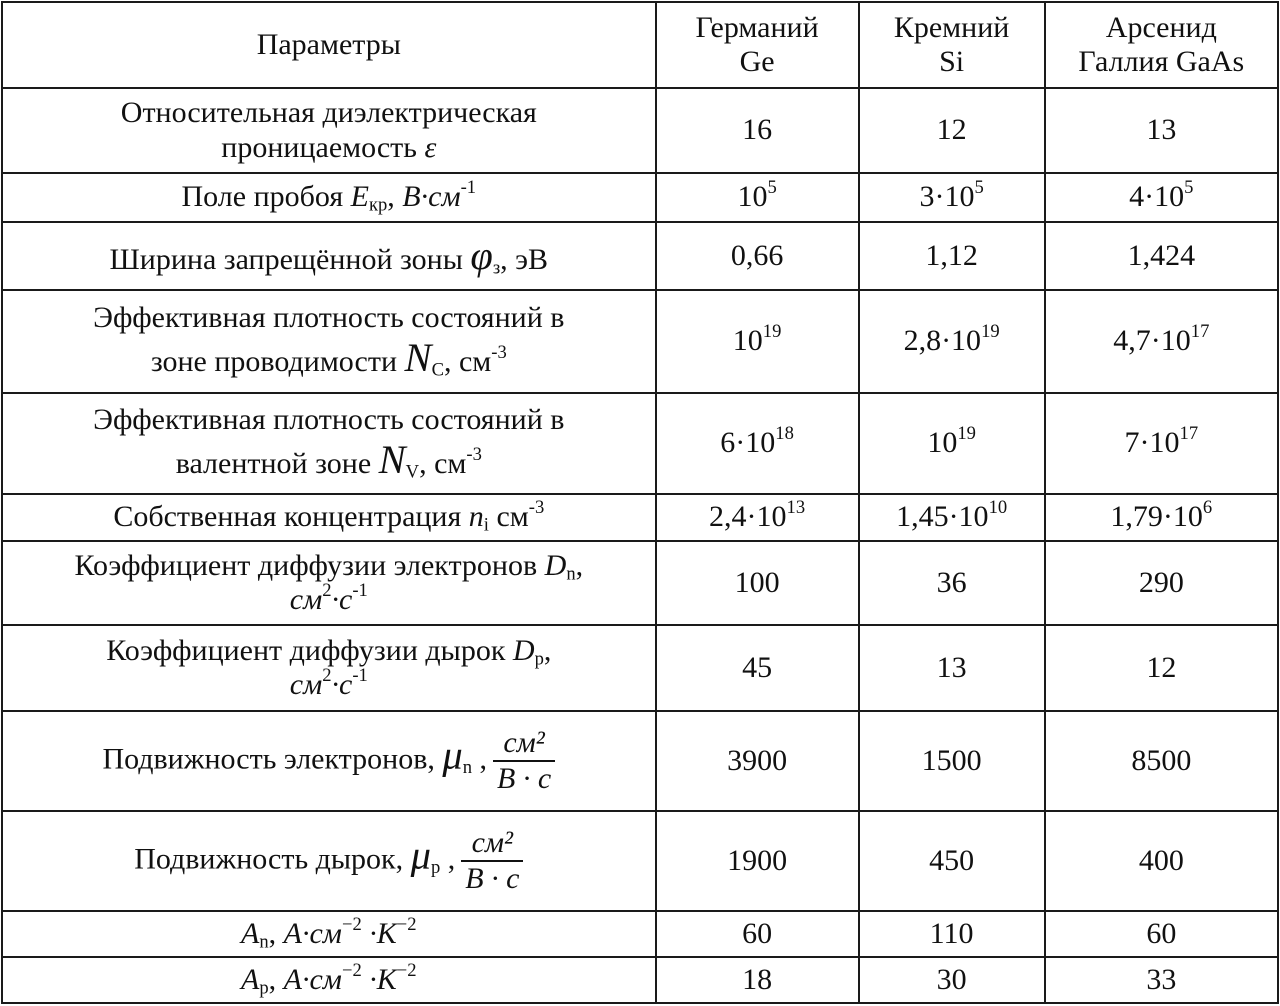 The width and height of the screenshot is (1280, 1006). Describe the element at coordinates (942, 517) in the screenshot. I see `text-fragment: 1,45·10` at that location.